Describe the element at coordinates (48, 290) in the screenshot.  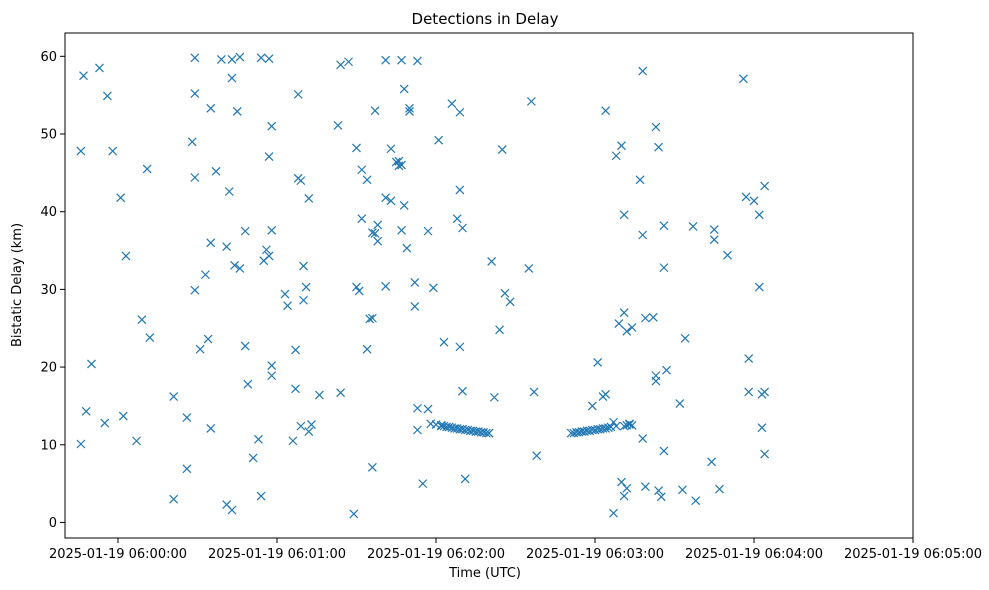
I see `y-tick-label: 30` at that location.